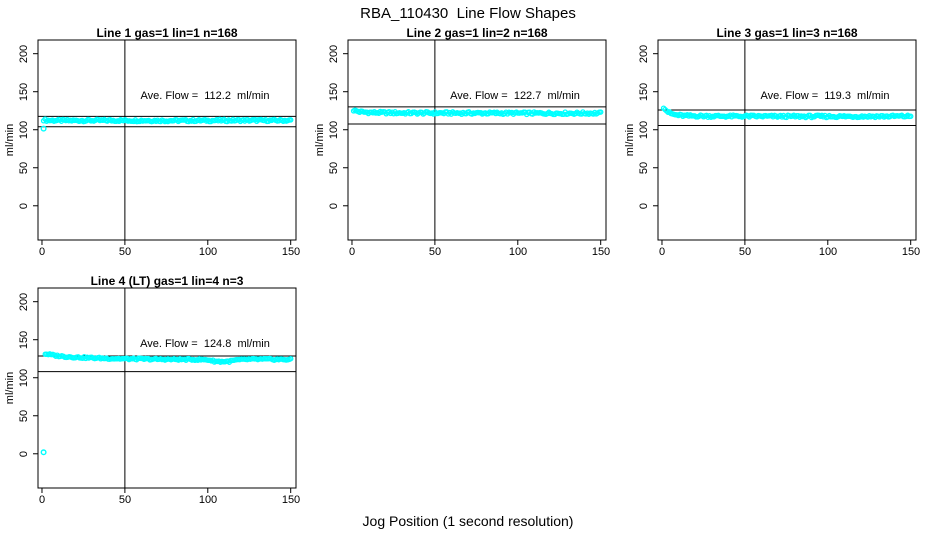 This screenshot has width=936, height=540. I want to click on plot-svg: Ave. Flow = 122.7 ml/min, so click(475, 142).